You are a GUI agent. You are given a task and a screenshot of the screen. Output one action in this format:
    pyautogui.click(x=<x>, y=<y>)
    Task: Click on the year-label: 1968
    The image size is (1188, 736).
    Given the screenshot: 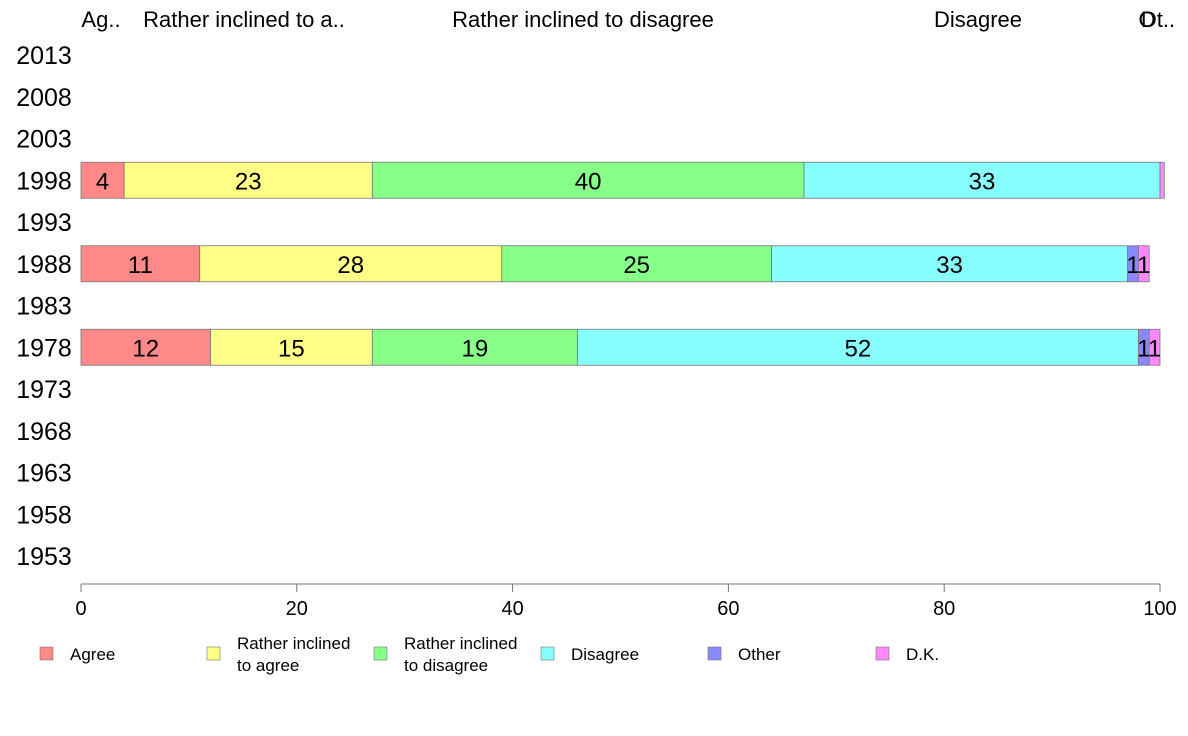 What is the action you would take?
    pyautogui.click(x=44, y=432)
    